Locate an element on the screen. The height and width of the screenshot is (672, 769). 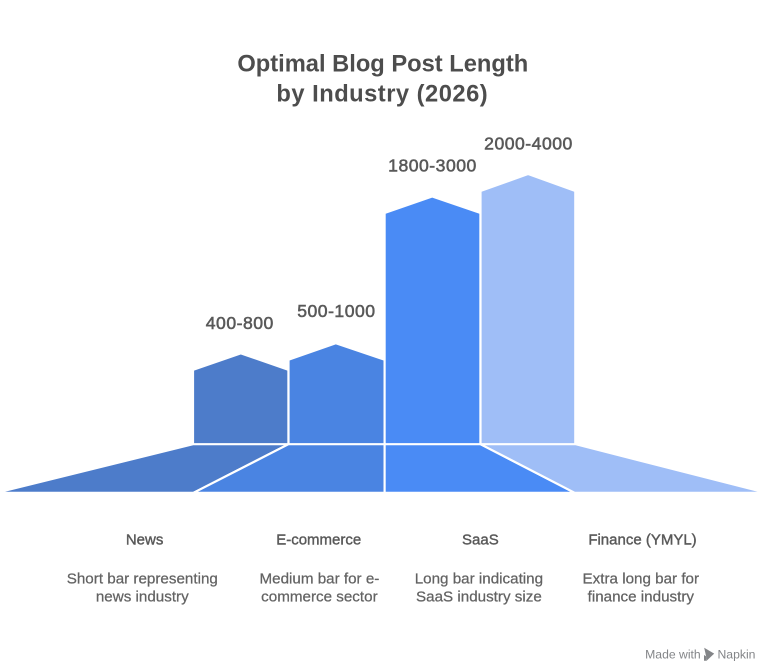
svg-text: Made with is located at coordinates (673, 654).